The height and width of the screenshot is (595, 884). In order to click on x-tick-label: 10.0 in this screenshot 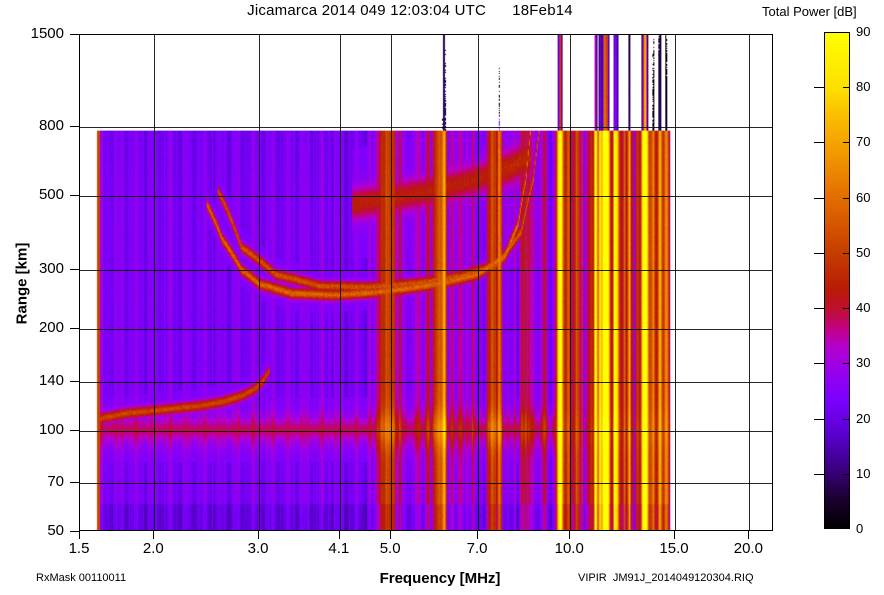, I will do `click(569, 548)`.